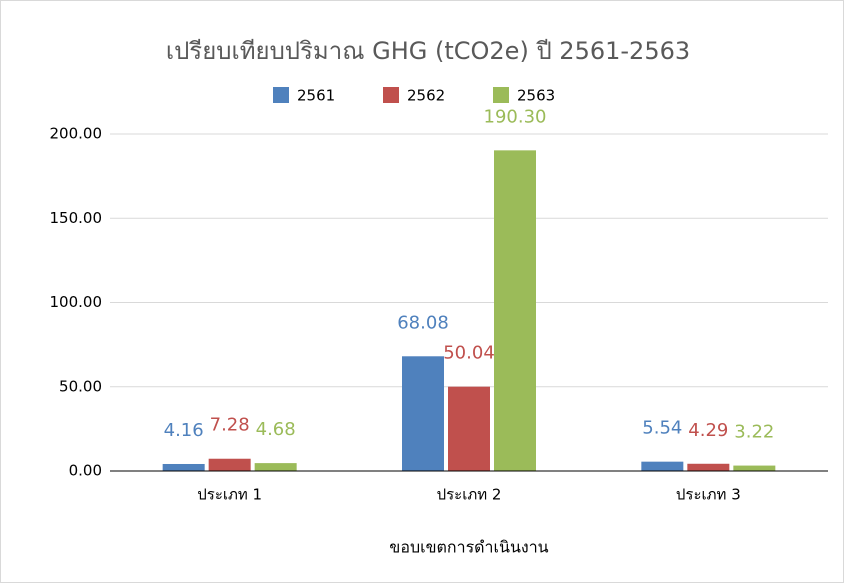 Image resolution: width=844 pixels, height=583 pixels. I want to click on data-label: 50.04, so click(469, 353).